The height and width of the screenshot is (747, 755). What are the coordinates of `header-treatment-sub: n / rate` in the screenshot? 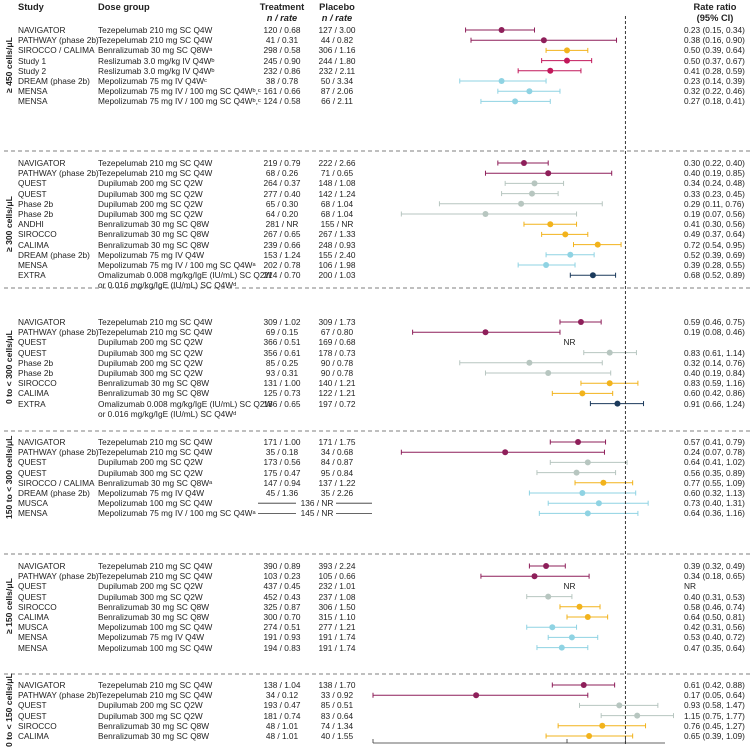 It's located at (282, 17).